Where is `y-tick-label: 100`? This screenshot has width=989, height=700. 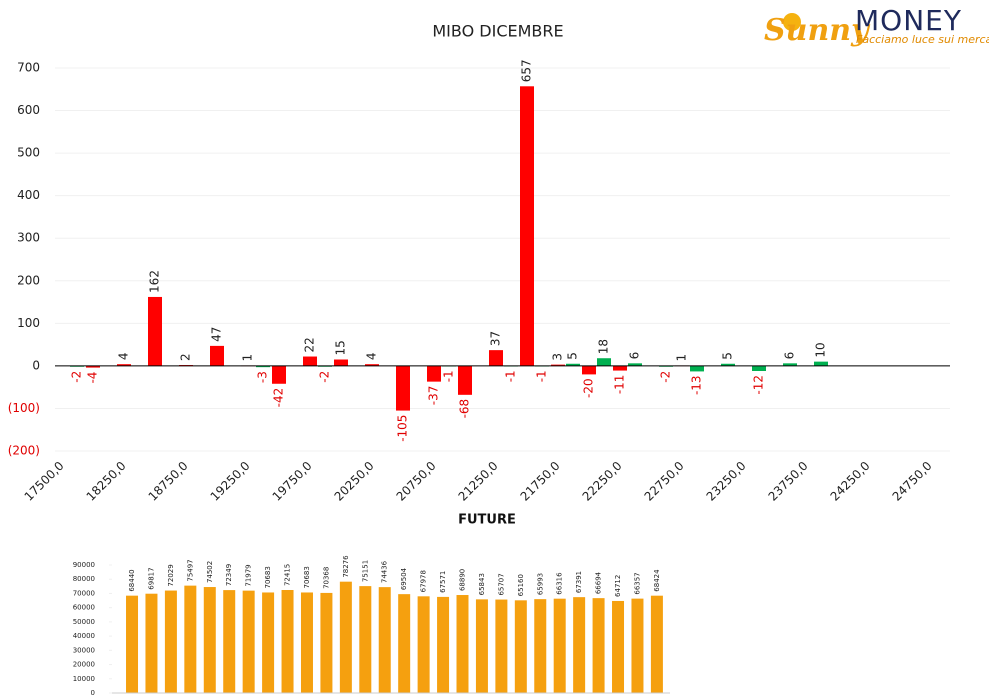
y-tick-label: 100 is located at coordinates (28, 323).